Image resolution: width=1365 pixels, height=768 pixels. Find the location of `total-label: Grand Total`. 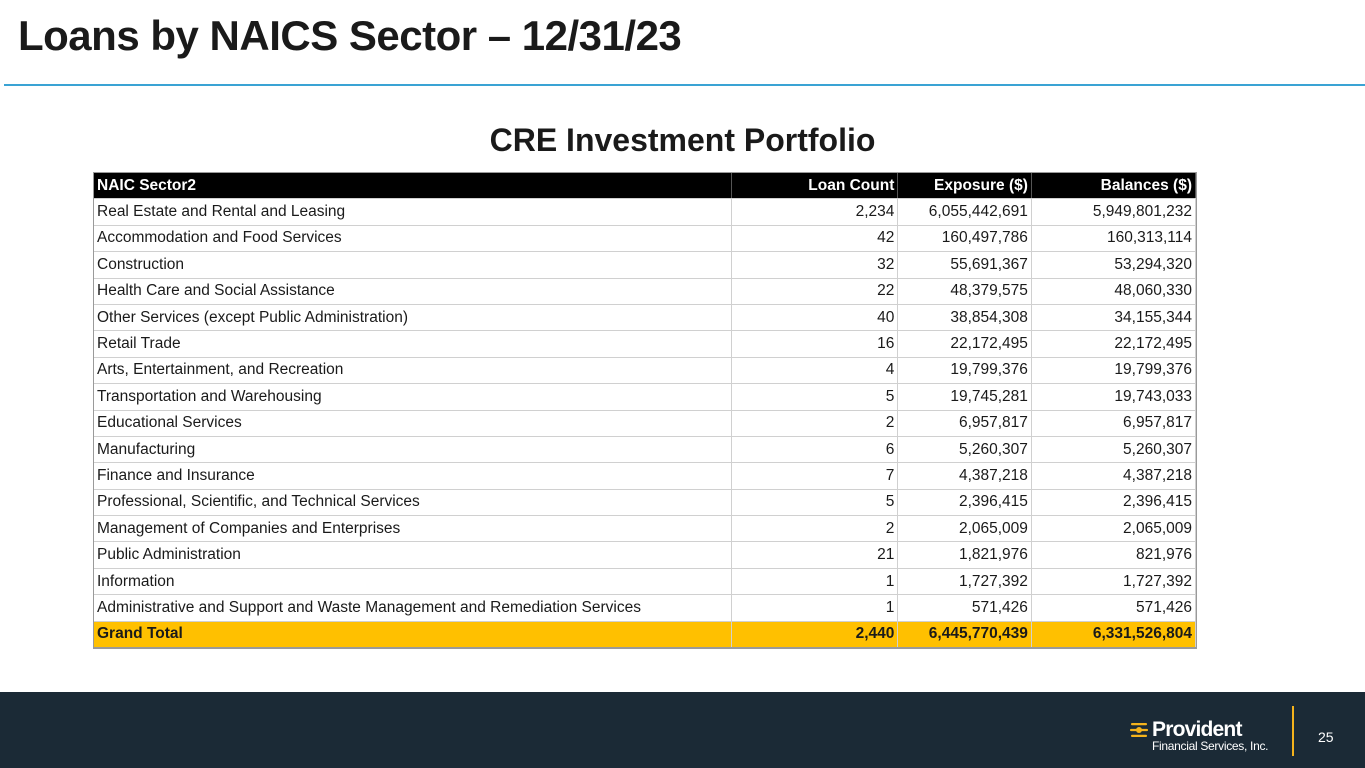

total-label: Grand Total is located at coordinates (413, 635).